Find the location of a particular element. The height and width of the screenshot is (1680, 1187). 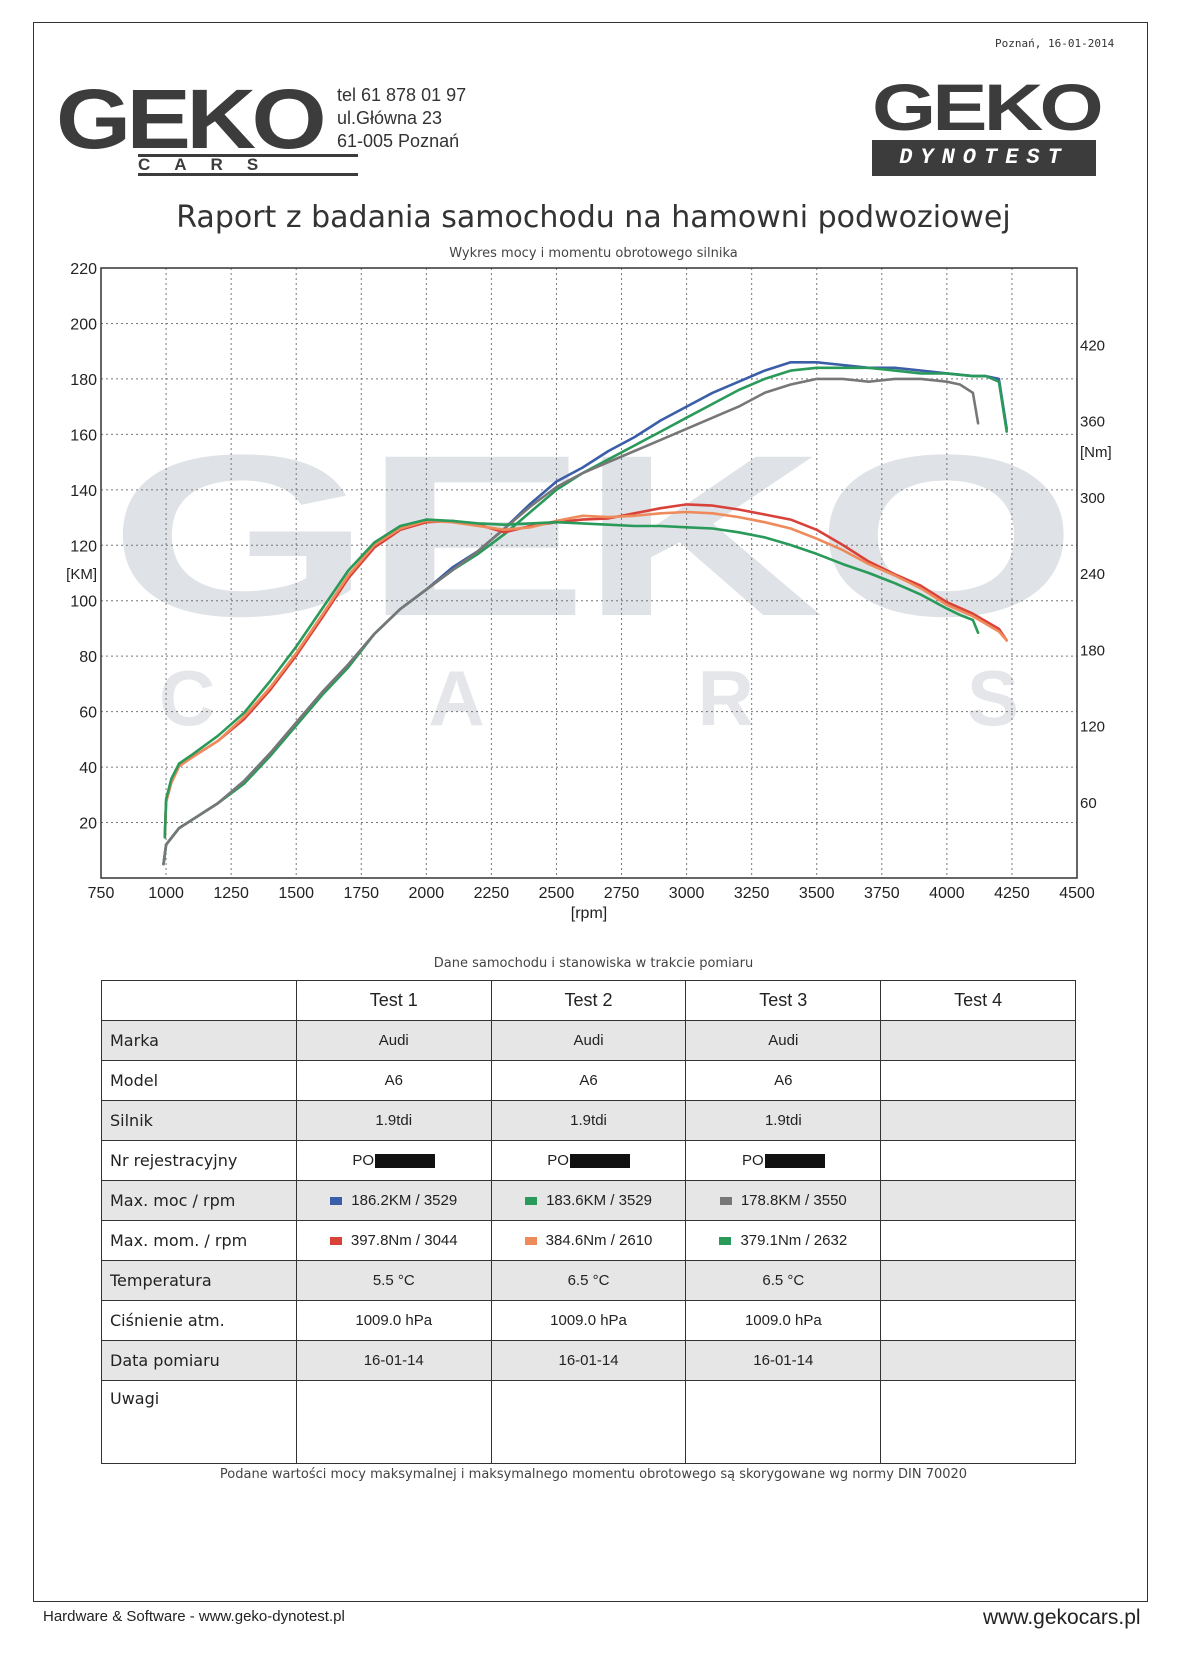

y-left-axis-label: [KM] is located at coordinates (81, 574).